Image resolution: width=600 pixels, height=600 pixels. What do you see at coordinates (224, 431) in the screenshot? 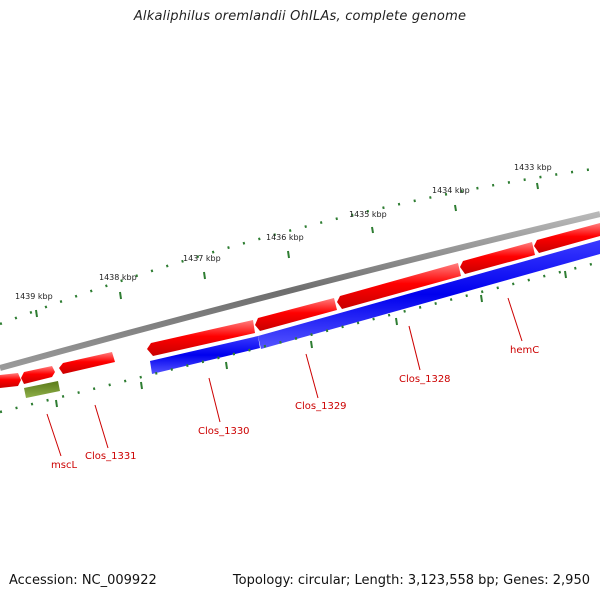
I see `gene-label-clos-1330: Clos_1330` at bounding box center [224, 431].